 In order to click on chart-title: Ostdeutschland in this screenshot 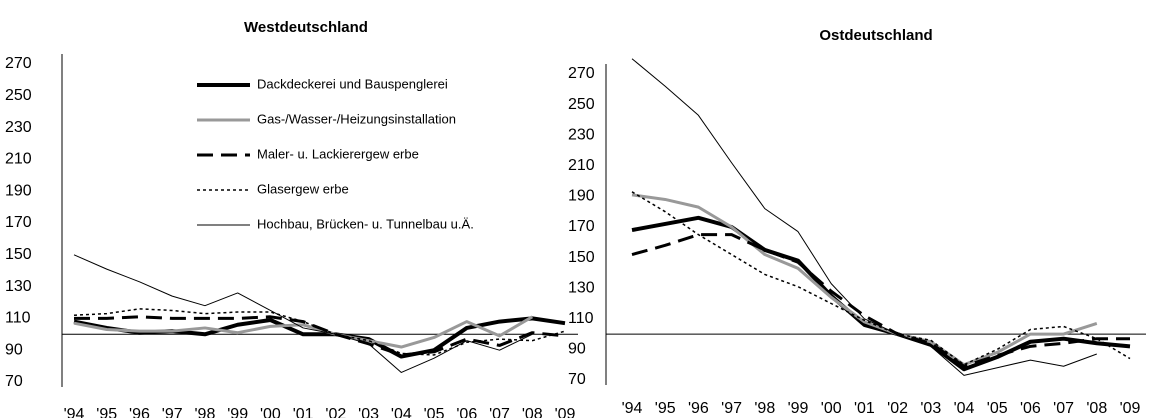, I will do `click(875, 35)`.